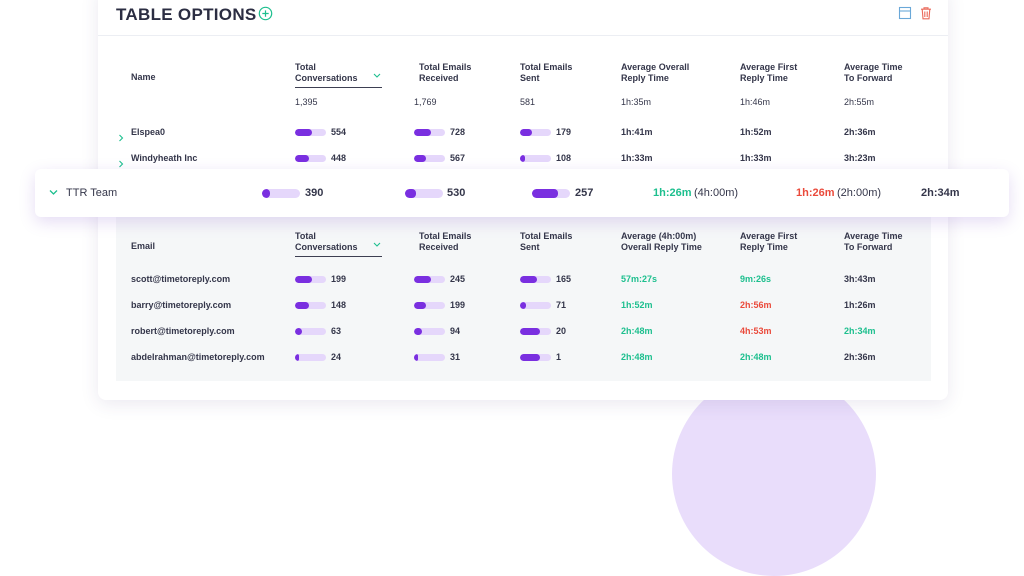 The width and height of the screenshot is (1024, 576). I want to click on sub-column-header: Average Time To Forward, so click(873, 241).